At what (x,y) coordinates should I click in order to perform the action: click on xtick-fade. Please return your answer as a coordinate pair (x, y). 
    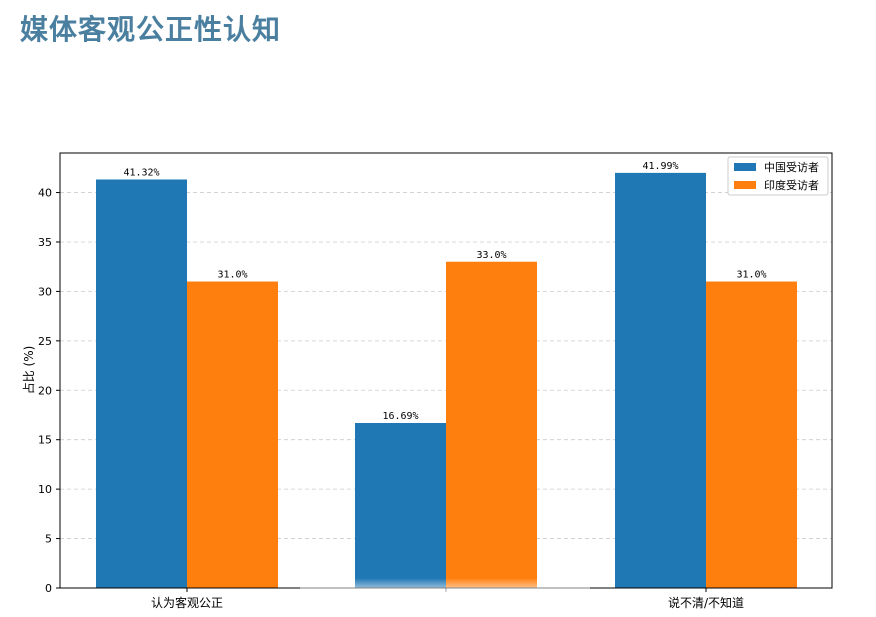
    Looking at the image, I should click on (445, 597).